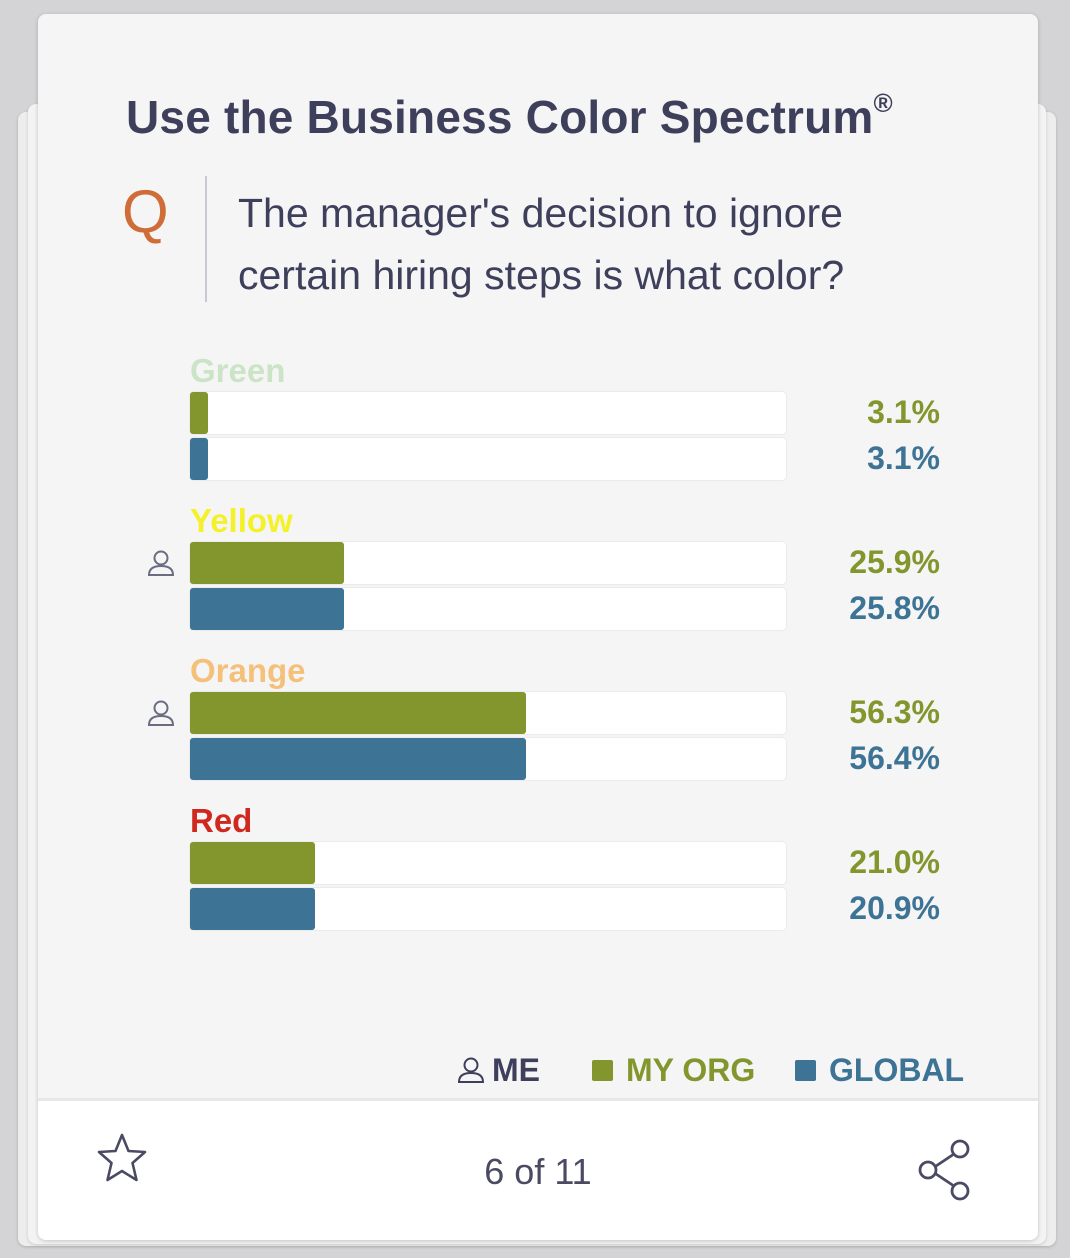 Image resolution: width=1070 pixels, height=1258 pixels. Describe the element at coordinates (602, 1070) in the screenshot. I see `legend-my-org-swatch` at that location.